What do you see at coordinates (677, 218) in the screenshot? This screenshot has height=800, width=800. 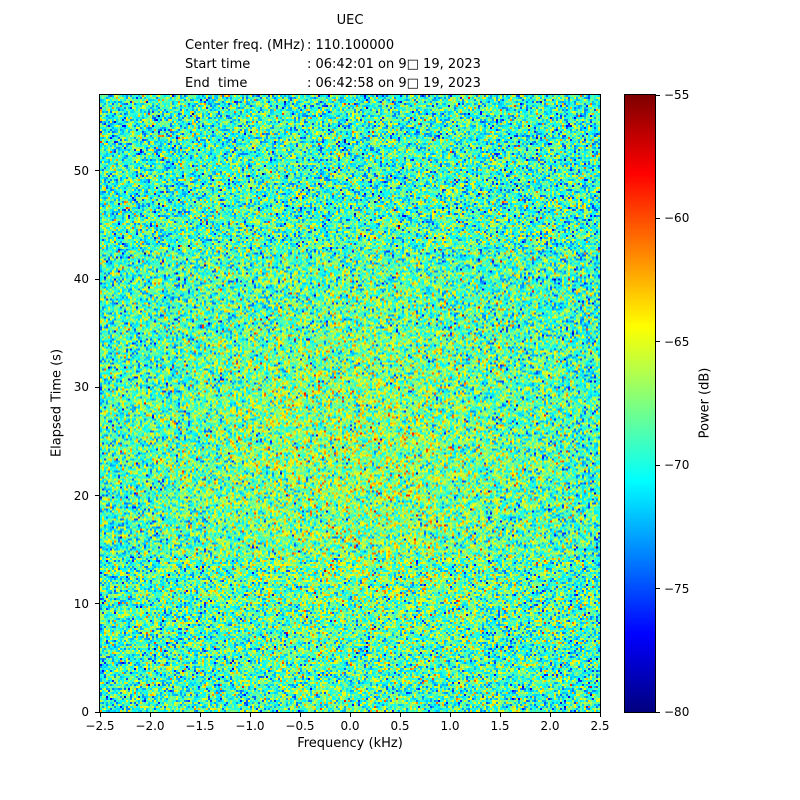 I see `colorbar-tick-label: −60` at bounding box center [677, 218].